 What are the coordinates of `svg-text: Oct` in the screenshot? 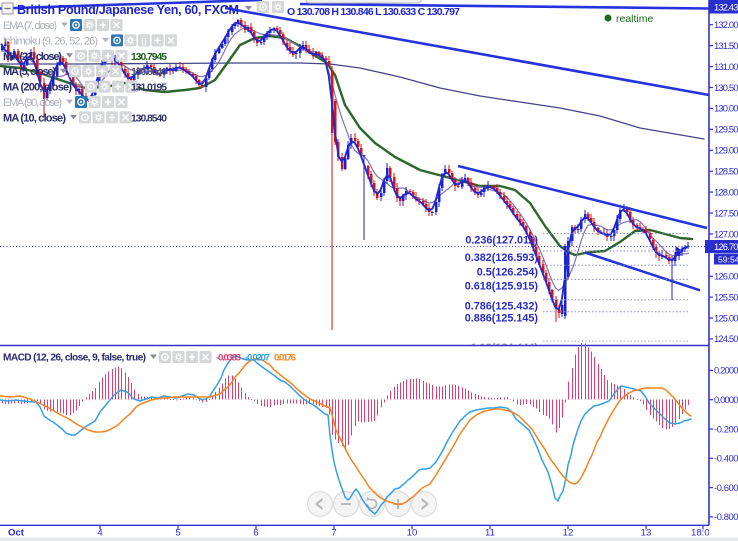 It's located at (16, 533).